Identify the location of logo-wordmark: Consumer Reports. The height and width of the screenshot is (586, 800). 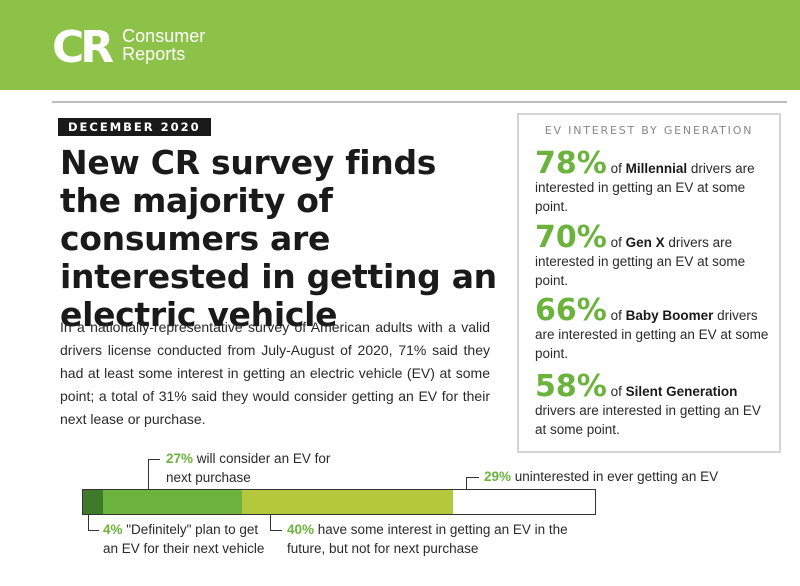
(163, 45).